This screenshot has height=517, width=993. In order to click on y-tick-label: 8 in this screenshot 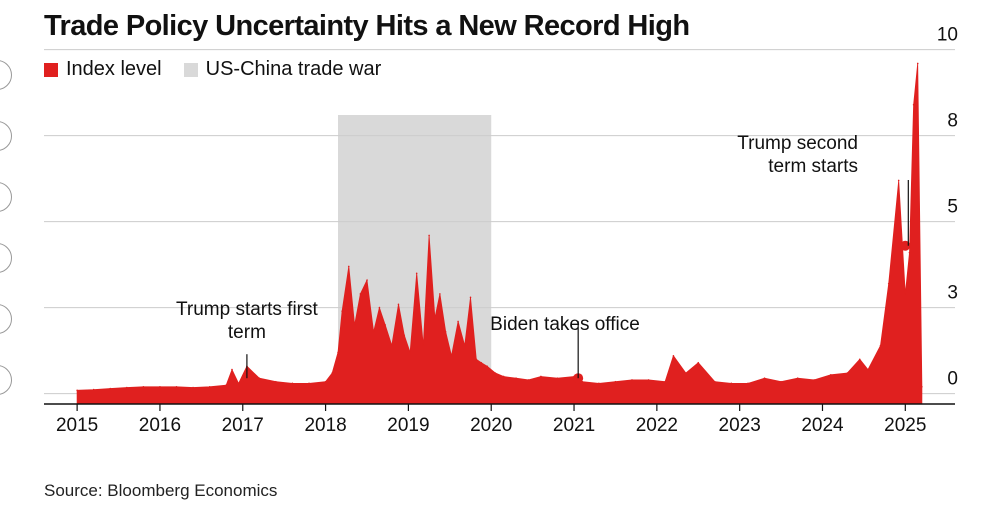, I will do `click(952, 121)`.